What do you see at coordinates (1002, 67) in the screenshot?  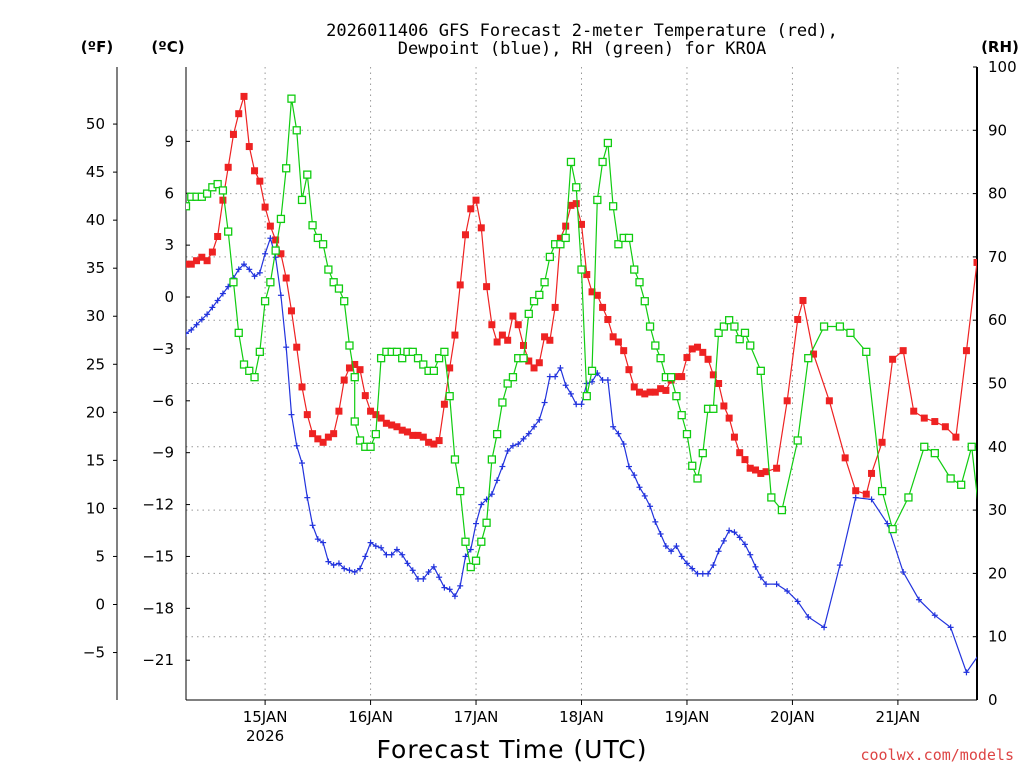 I see `rh-tick-label: 100` at bounding box center [1002, 67].